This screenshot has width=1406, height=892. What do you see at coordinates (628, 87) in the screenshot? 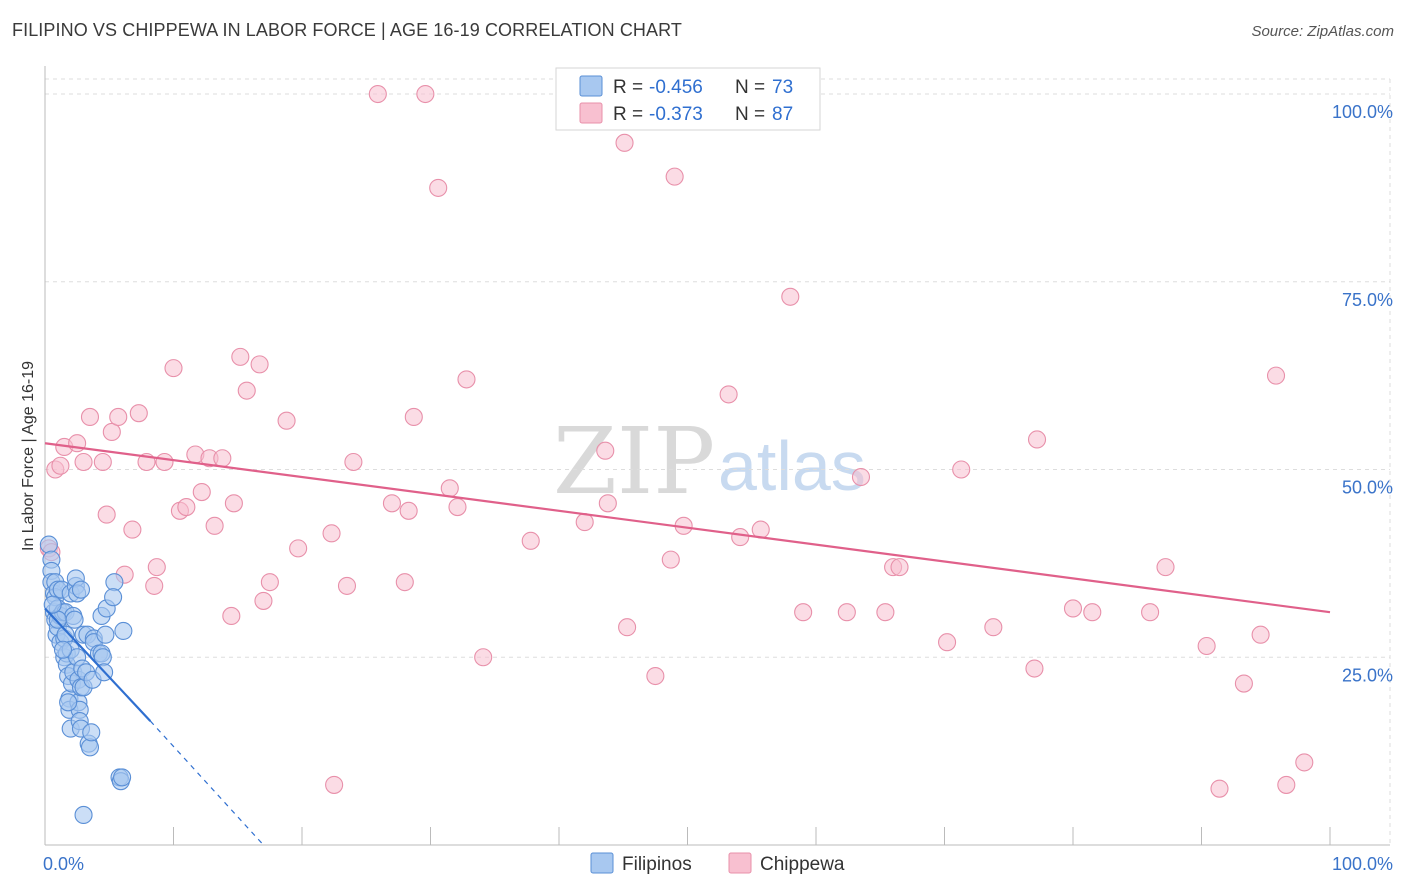
I see `filipinos-r-label: R =` at bounding box center [628, 87].